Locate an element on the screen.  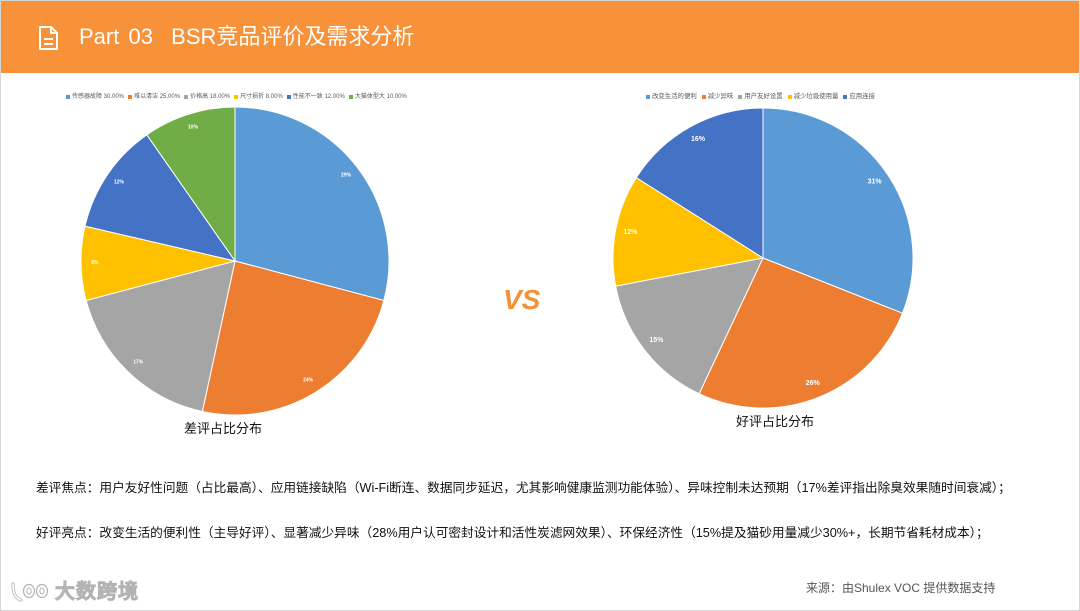
legend-label: 性能不一致 12.00% is located at coordinates (318, 97).